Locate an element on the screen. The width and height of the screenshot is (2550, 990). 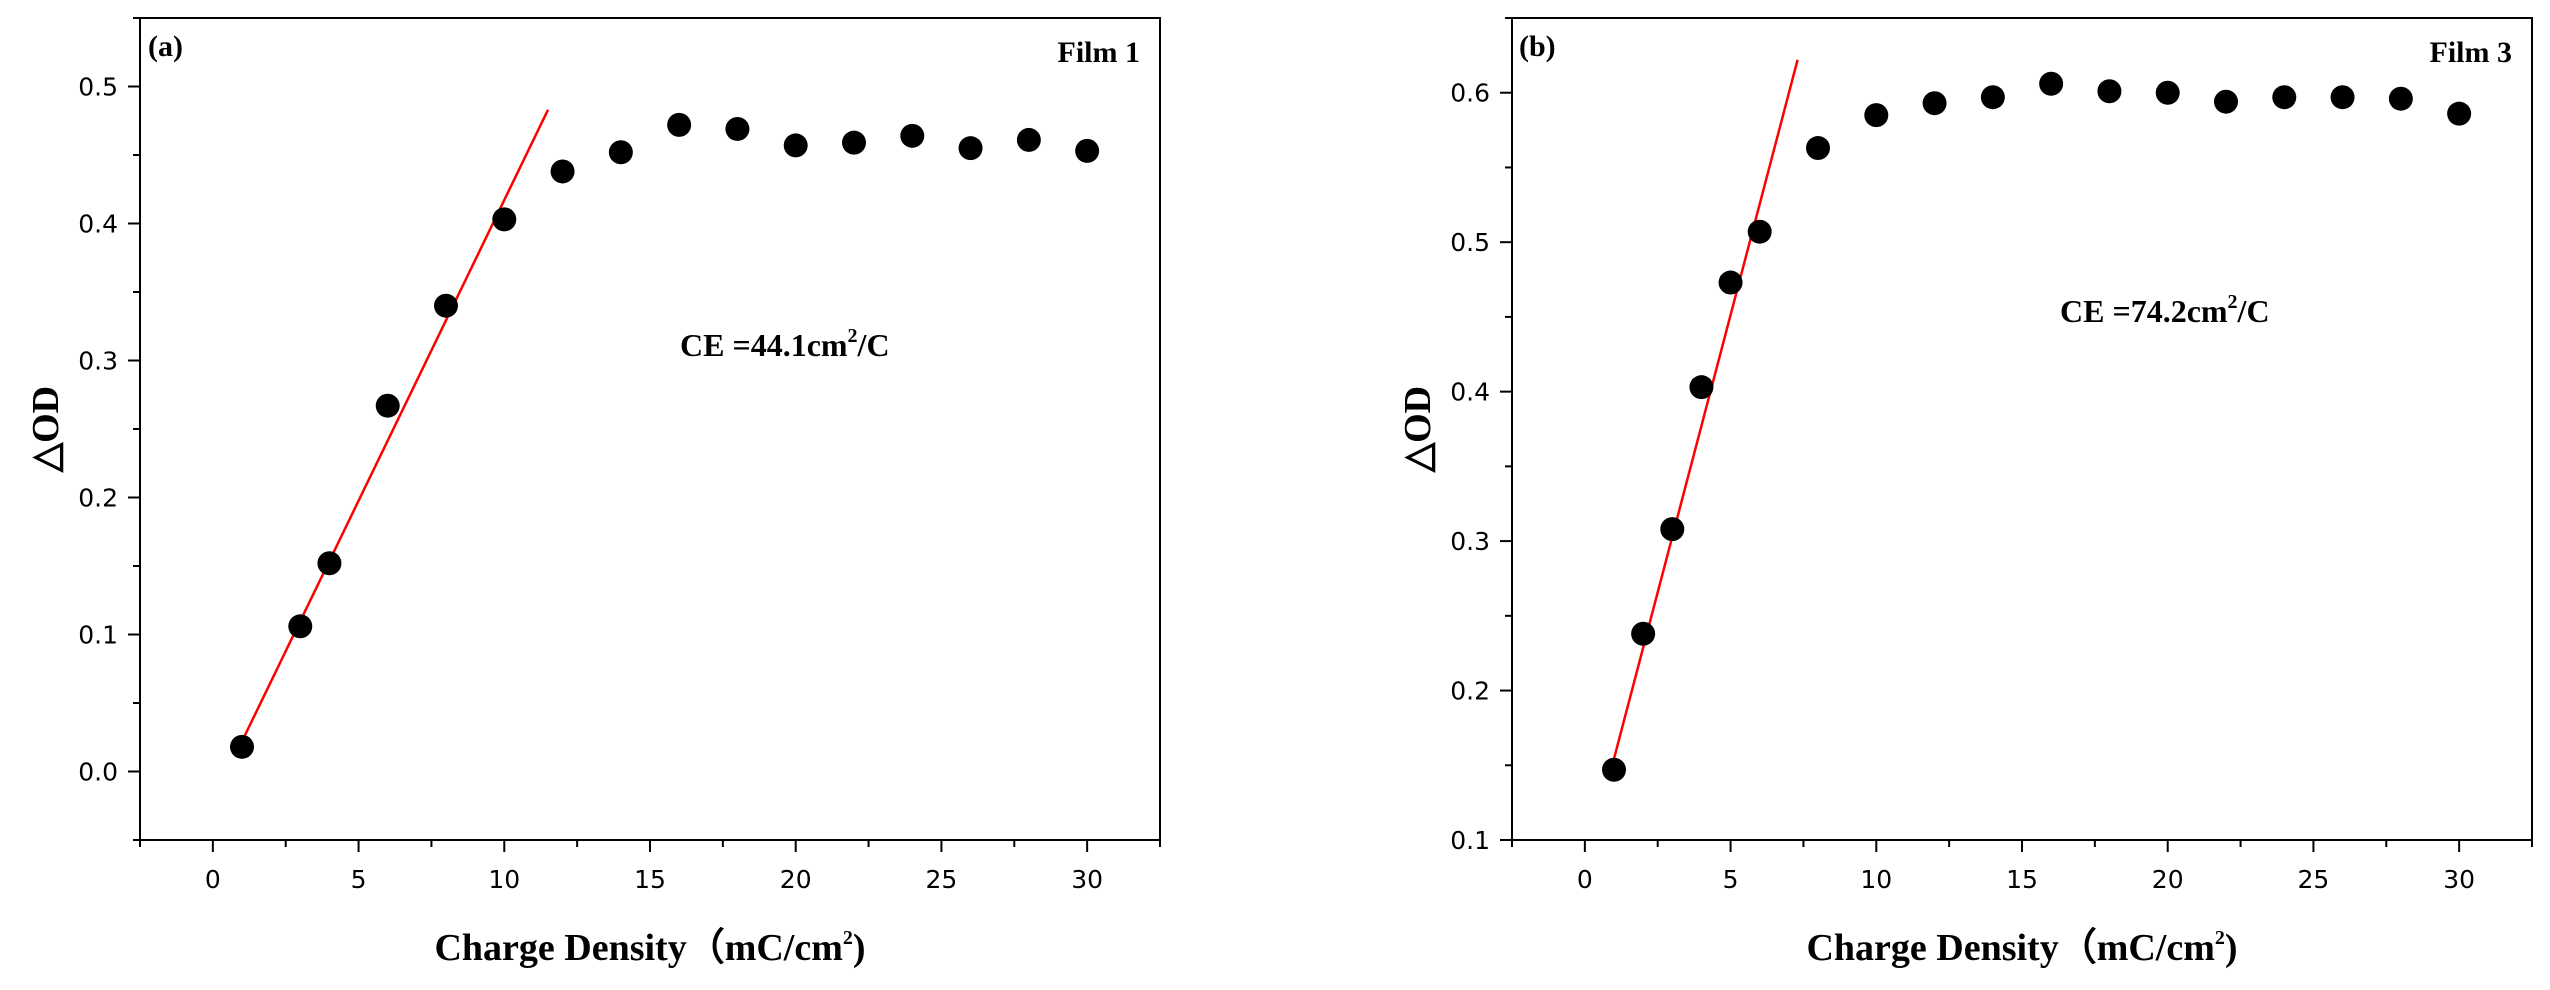
film-label: Film 3 is located at coordinates (2471, 52).